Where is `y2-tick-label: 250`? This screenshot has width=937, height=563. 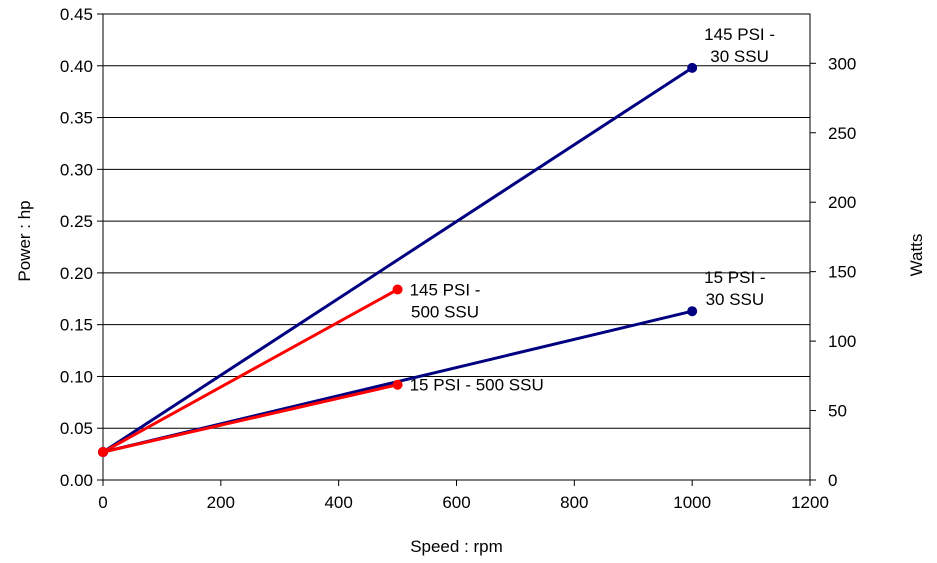 y2-tick-label: 250 is located at coordinates (842, 133).